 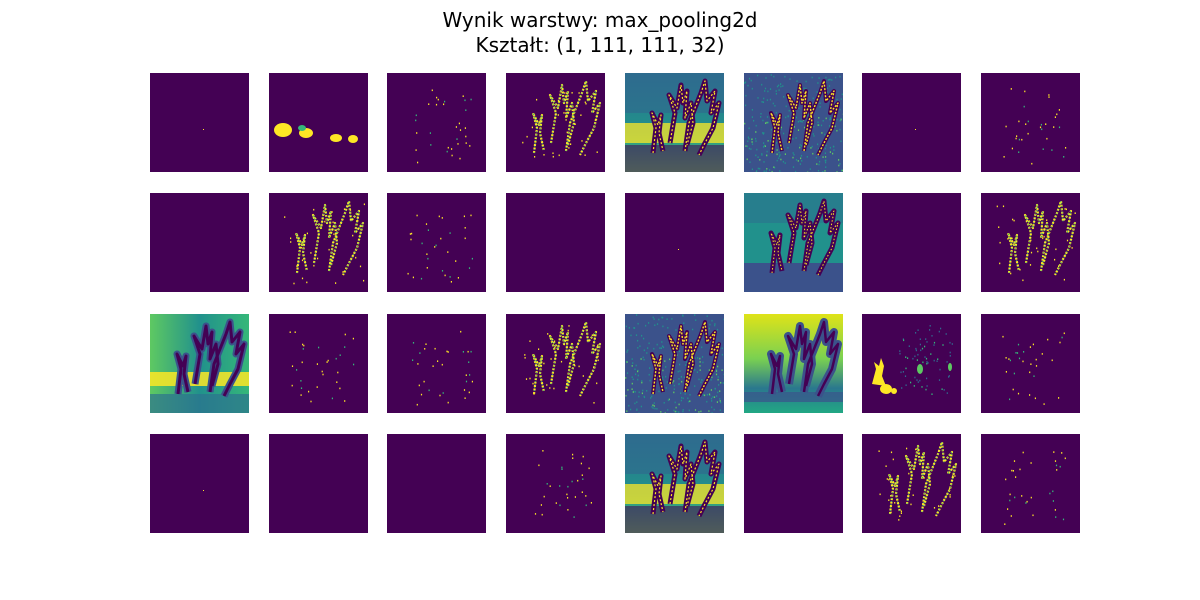 What do you see at coordinates (600, 20) in the screenshot?
I see `chart-title: Wynik warstwy: max_pooling2d` at bounding box center [600, 20].